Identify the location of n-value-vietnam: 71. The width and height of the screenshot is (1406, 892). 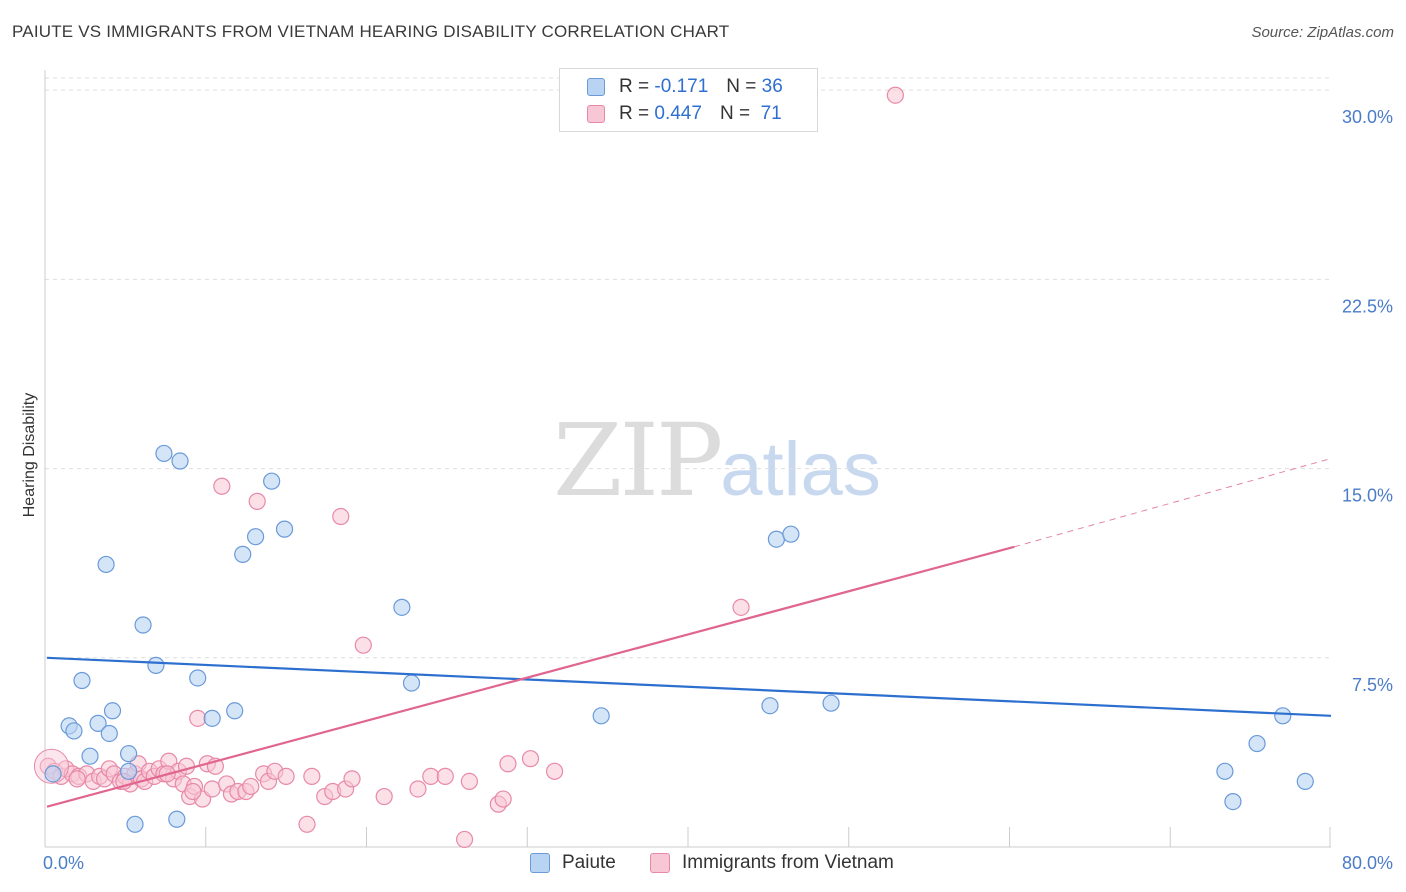
(771, 113).